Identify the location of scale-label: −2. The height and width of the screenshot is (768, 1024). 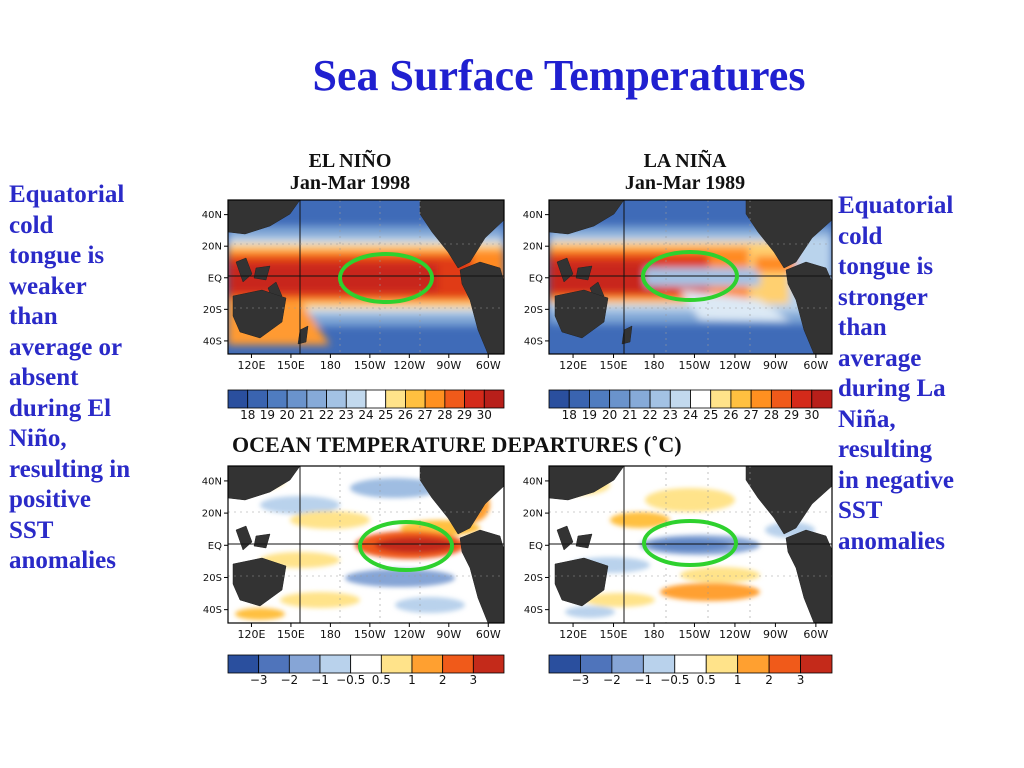
(612, 680).